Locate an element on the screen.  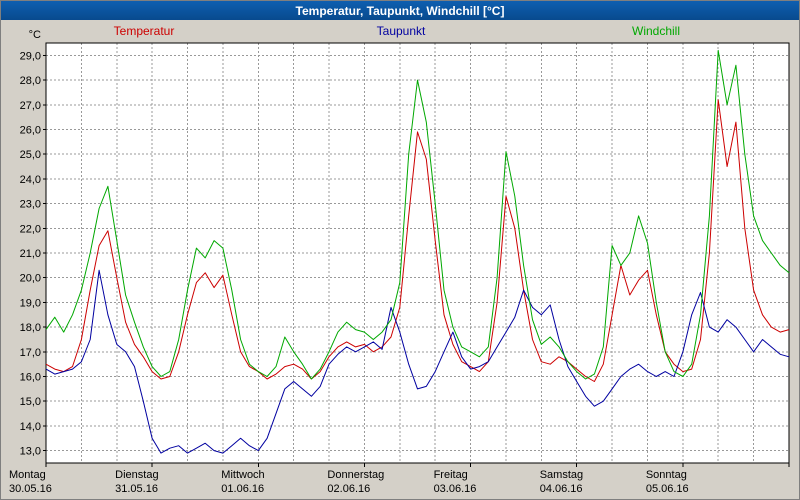
y-tick-label: 28,0 is located at coordinates (30, 81).